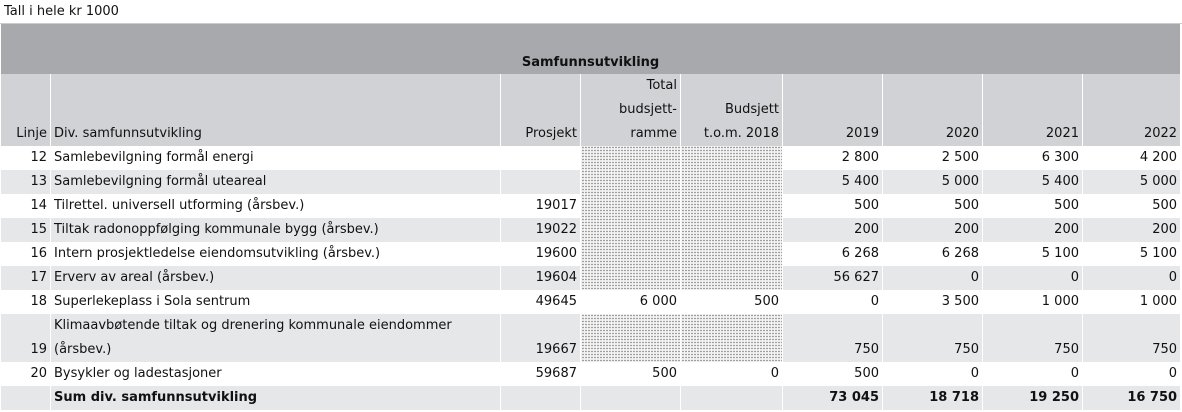 The image size is (1182, 412). What do you see at coordinates (540, 302) in the screenshot?
I see `cell: 49645` at bounding box center [540, 302].